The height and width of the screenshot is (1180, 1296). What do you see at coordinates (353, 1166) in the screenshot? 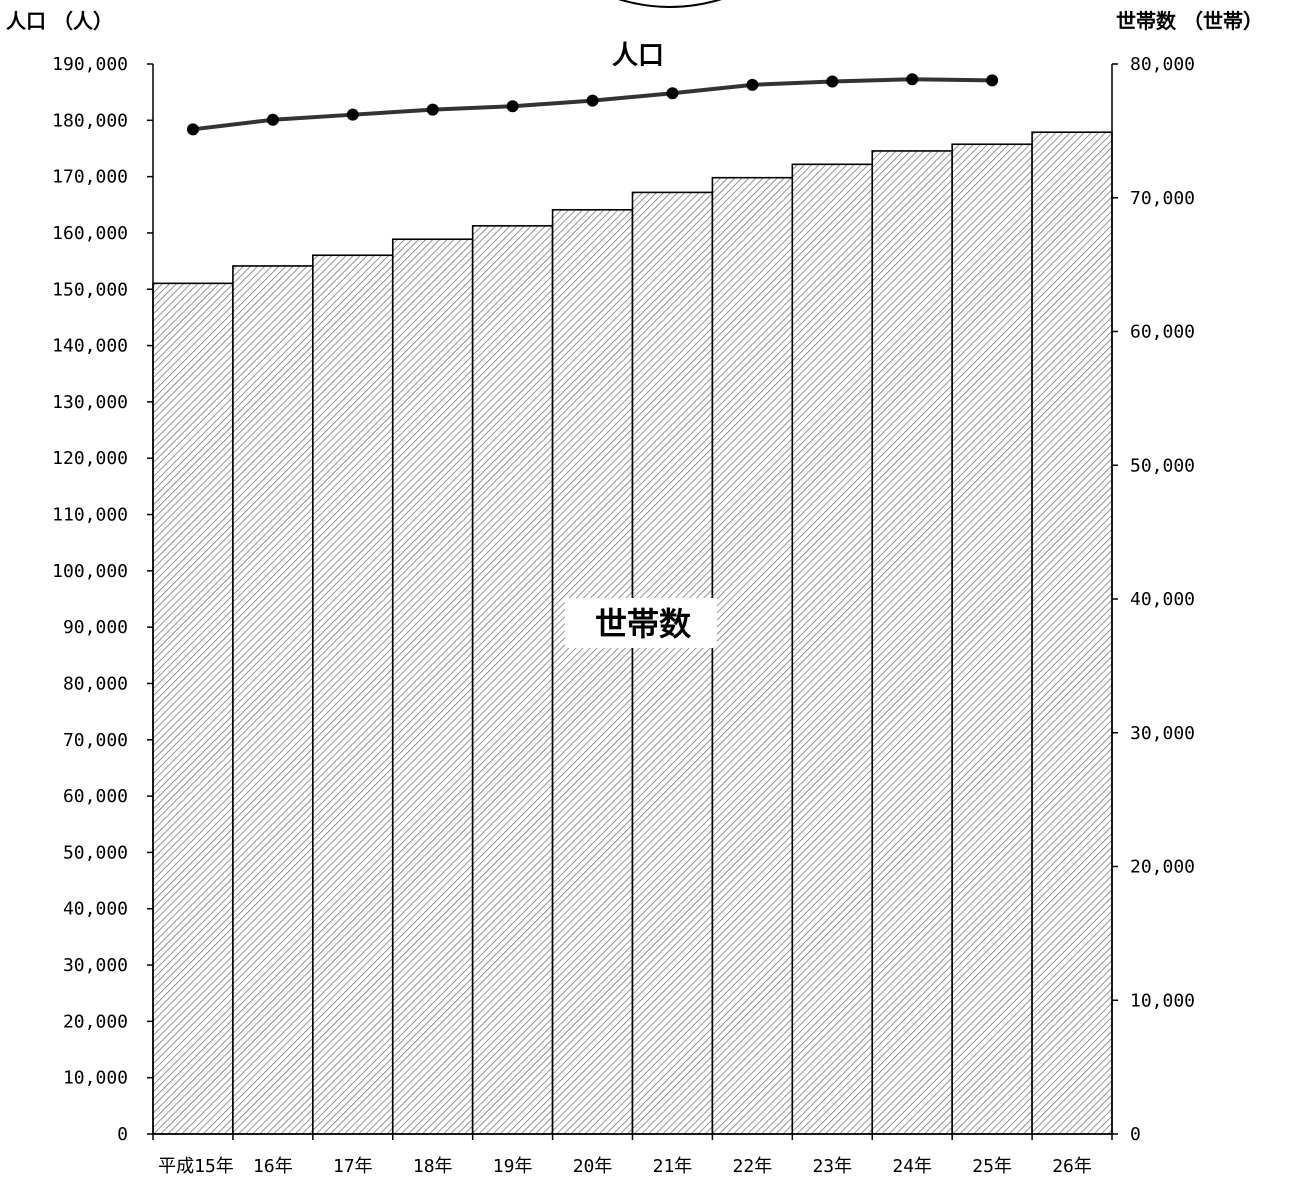
I see `x-tick-label-17: 17年` at bounding box center [353, 1166].